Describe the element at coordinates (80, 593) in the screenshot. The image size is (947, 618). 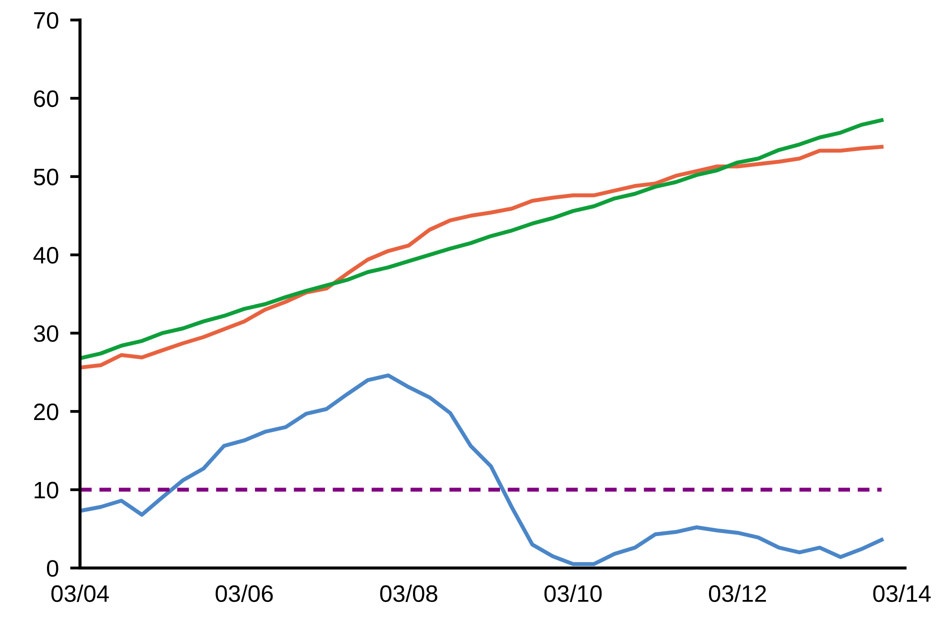
I see `x-tick-label: 03/04` at that location.